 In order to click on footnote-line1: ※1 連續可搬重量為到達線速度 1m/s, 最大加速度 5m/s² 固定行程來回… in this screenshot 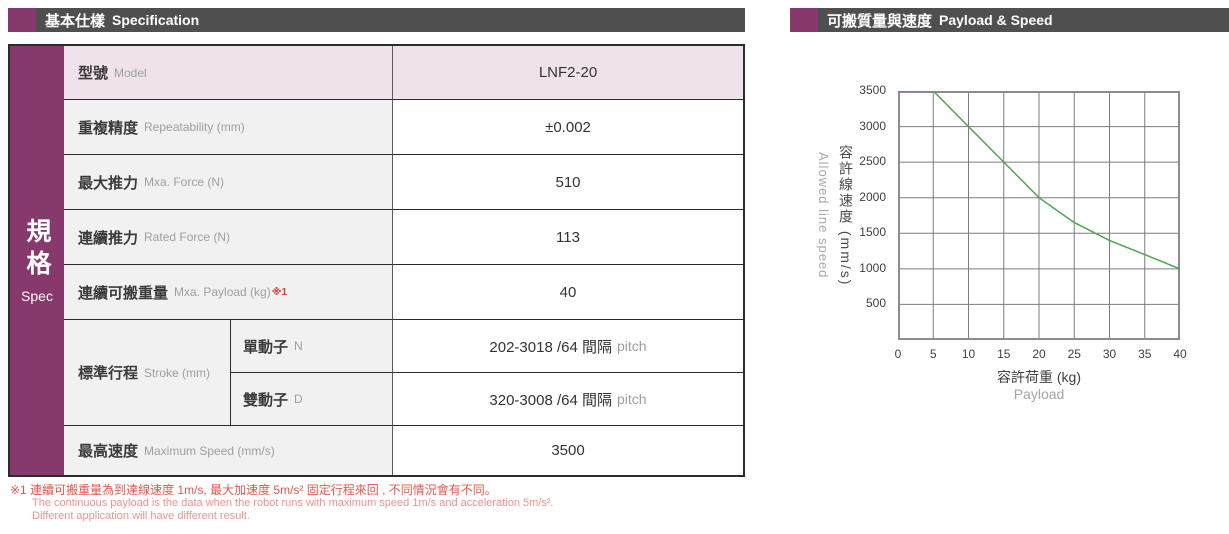, I will do `click(253, 490)`.